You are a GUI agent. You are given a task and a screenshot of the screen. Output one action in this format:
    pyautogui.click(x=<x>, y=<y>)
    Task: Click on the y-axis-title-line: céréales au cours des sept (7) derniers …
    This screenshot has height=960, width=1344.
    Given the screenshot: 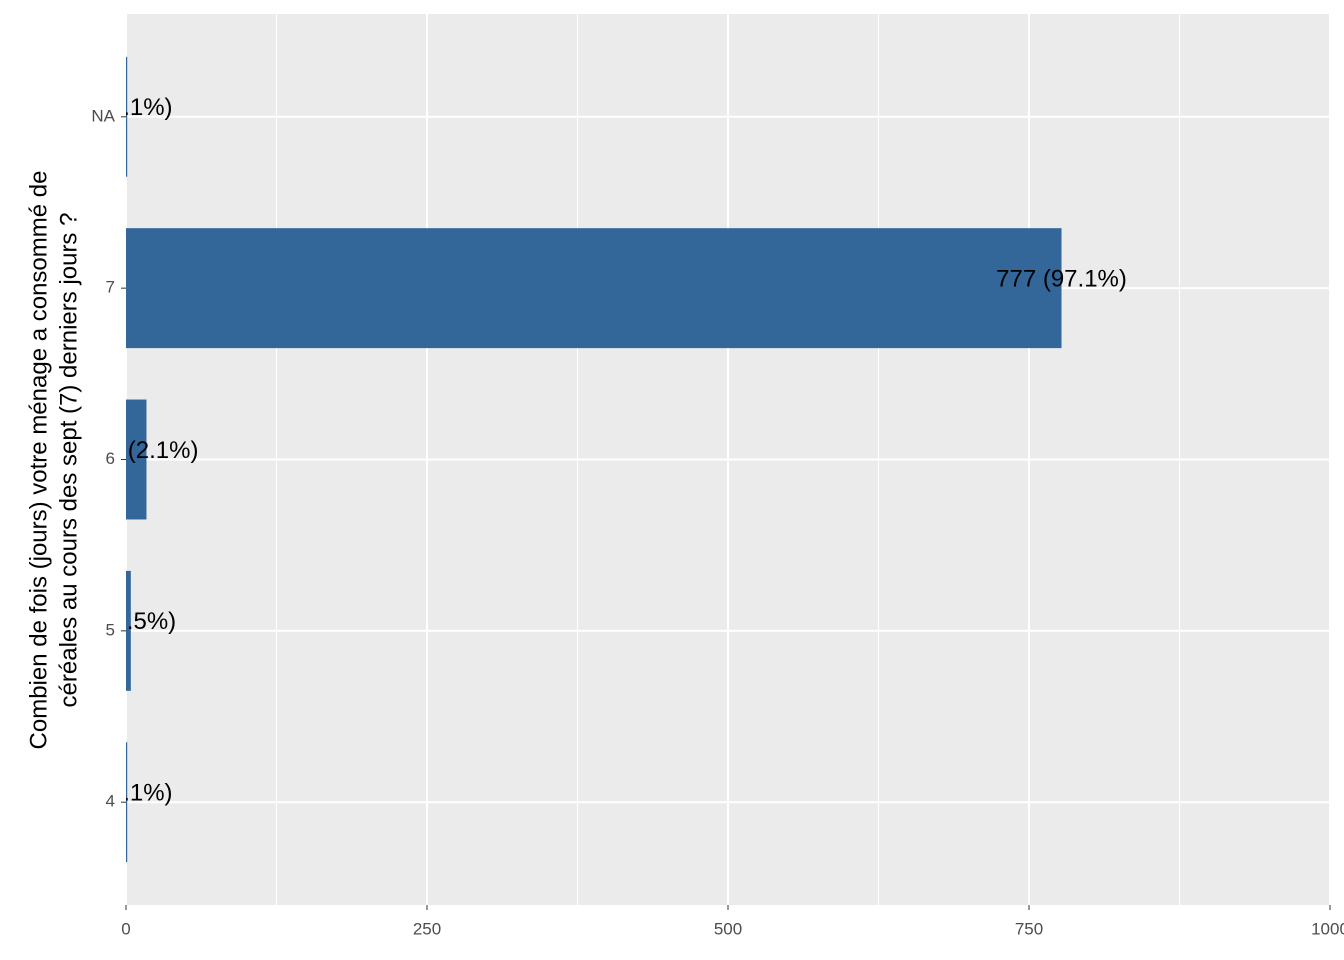 What is the action you would take?
    pyautogui.click(x=68, y=460)
    